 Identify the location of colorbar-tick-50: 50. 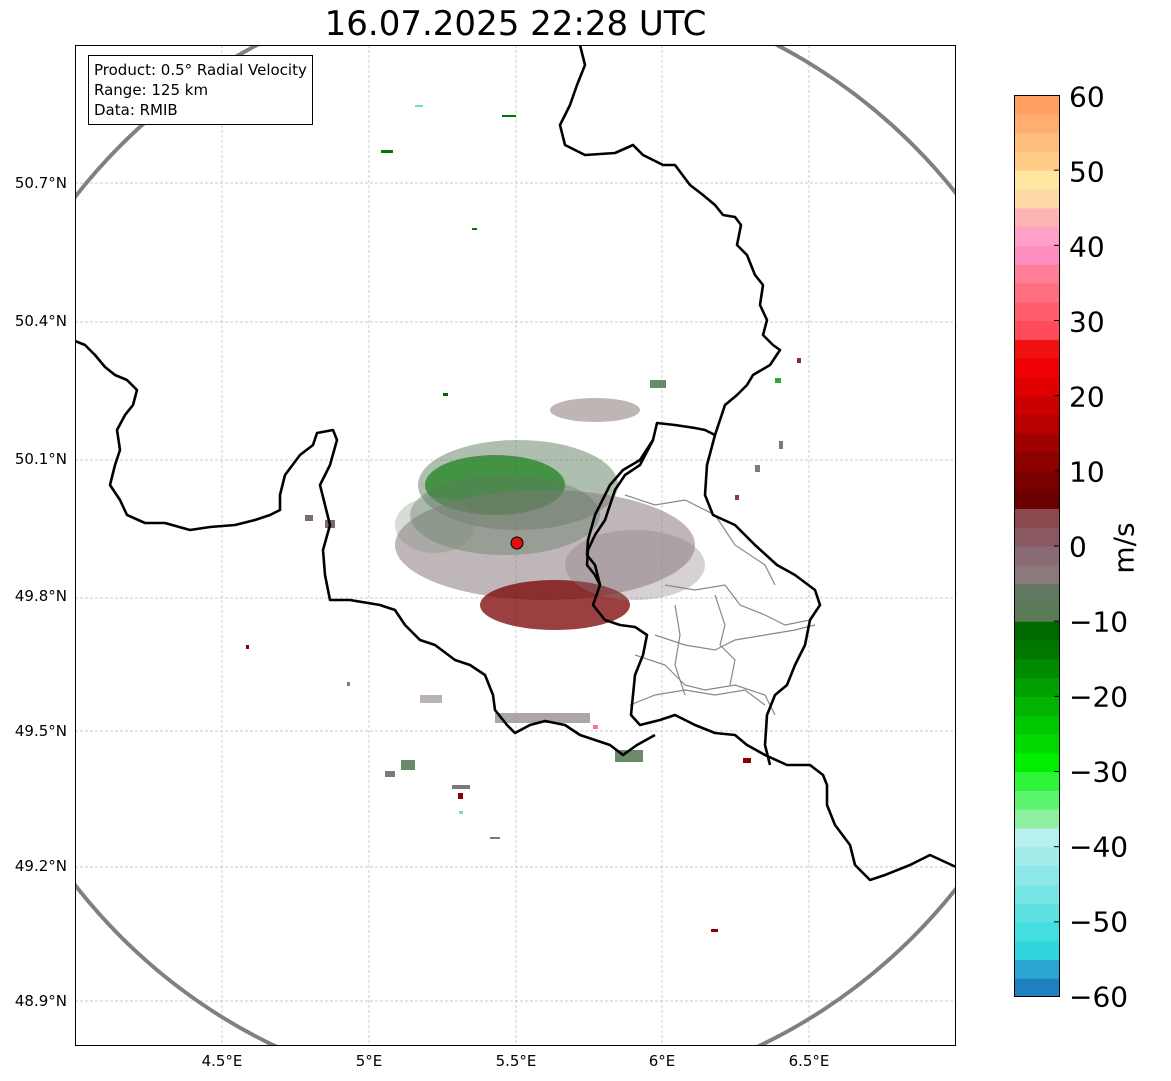
(1087, 172).